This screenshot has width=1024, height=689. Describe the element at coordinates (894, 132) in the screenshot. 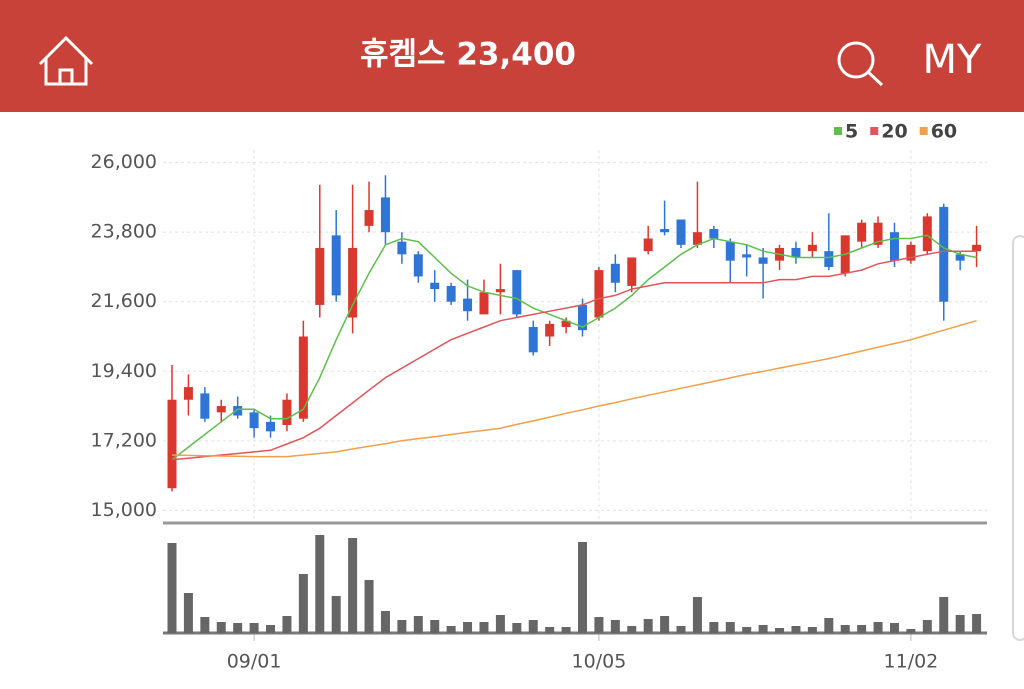

I see `legend-label: 20` at that location.